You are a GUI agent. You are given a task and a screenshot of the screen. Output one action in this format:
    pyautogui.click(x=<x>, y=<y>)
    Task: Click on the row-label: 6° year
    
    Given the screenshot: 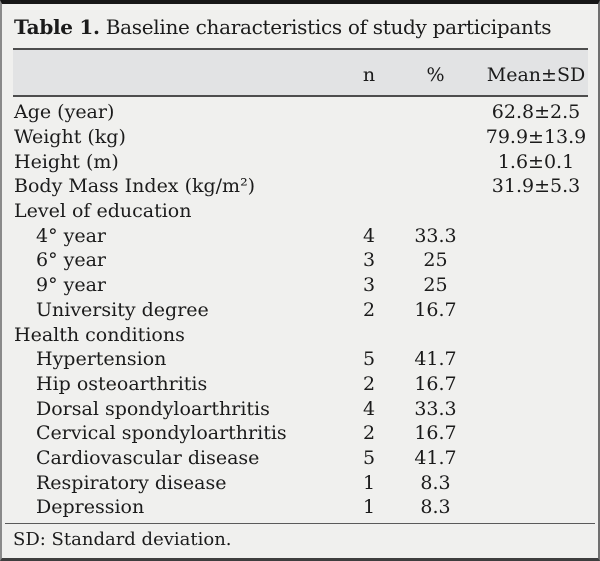 What is the action you would take?
    pyautogui.click(x=71, y=260)
    